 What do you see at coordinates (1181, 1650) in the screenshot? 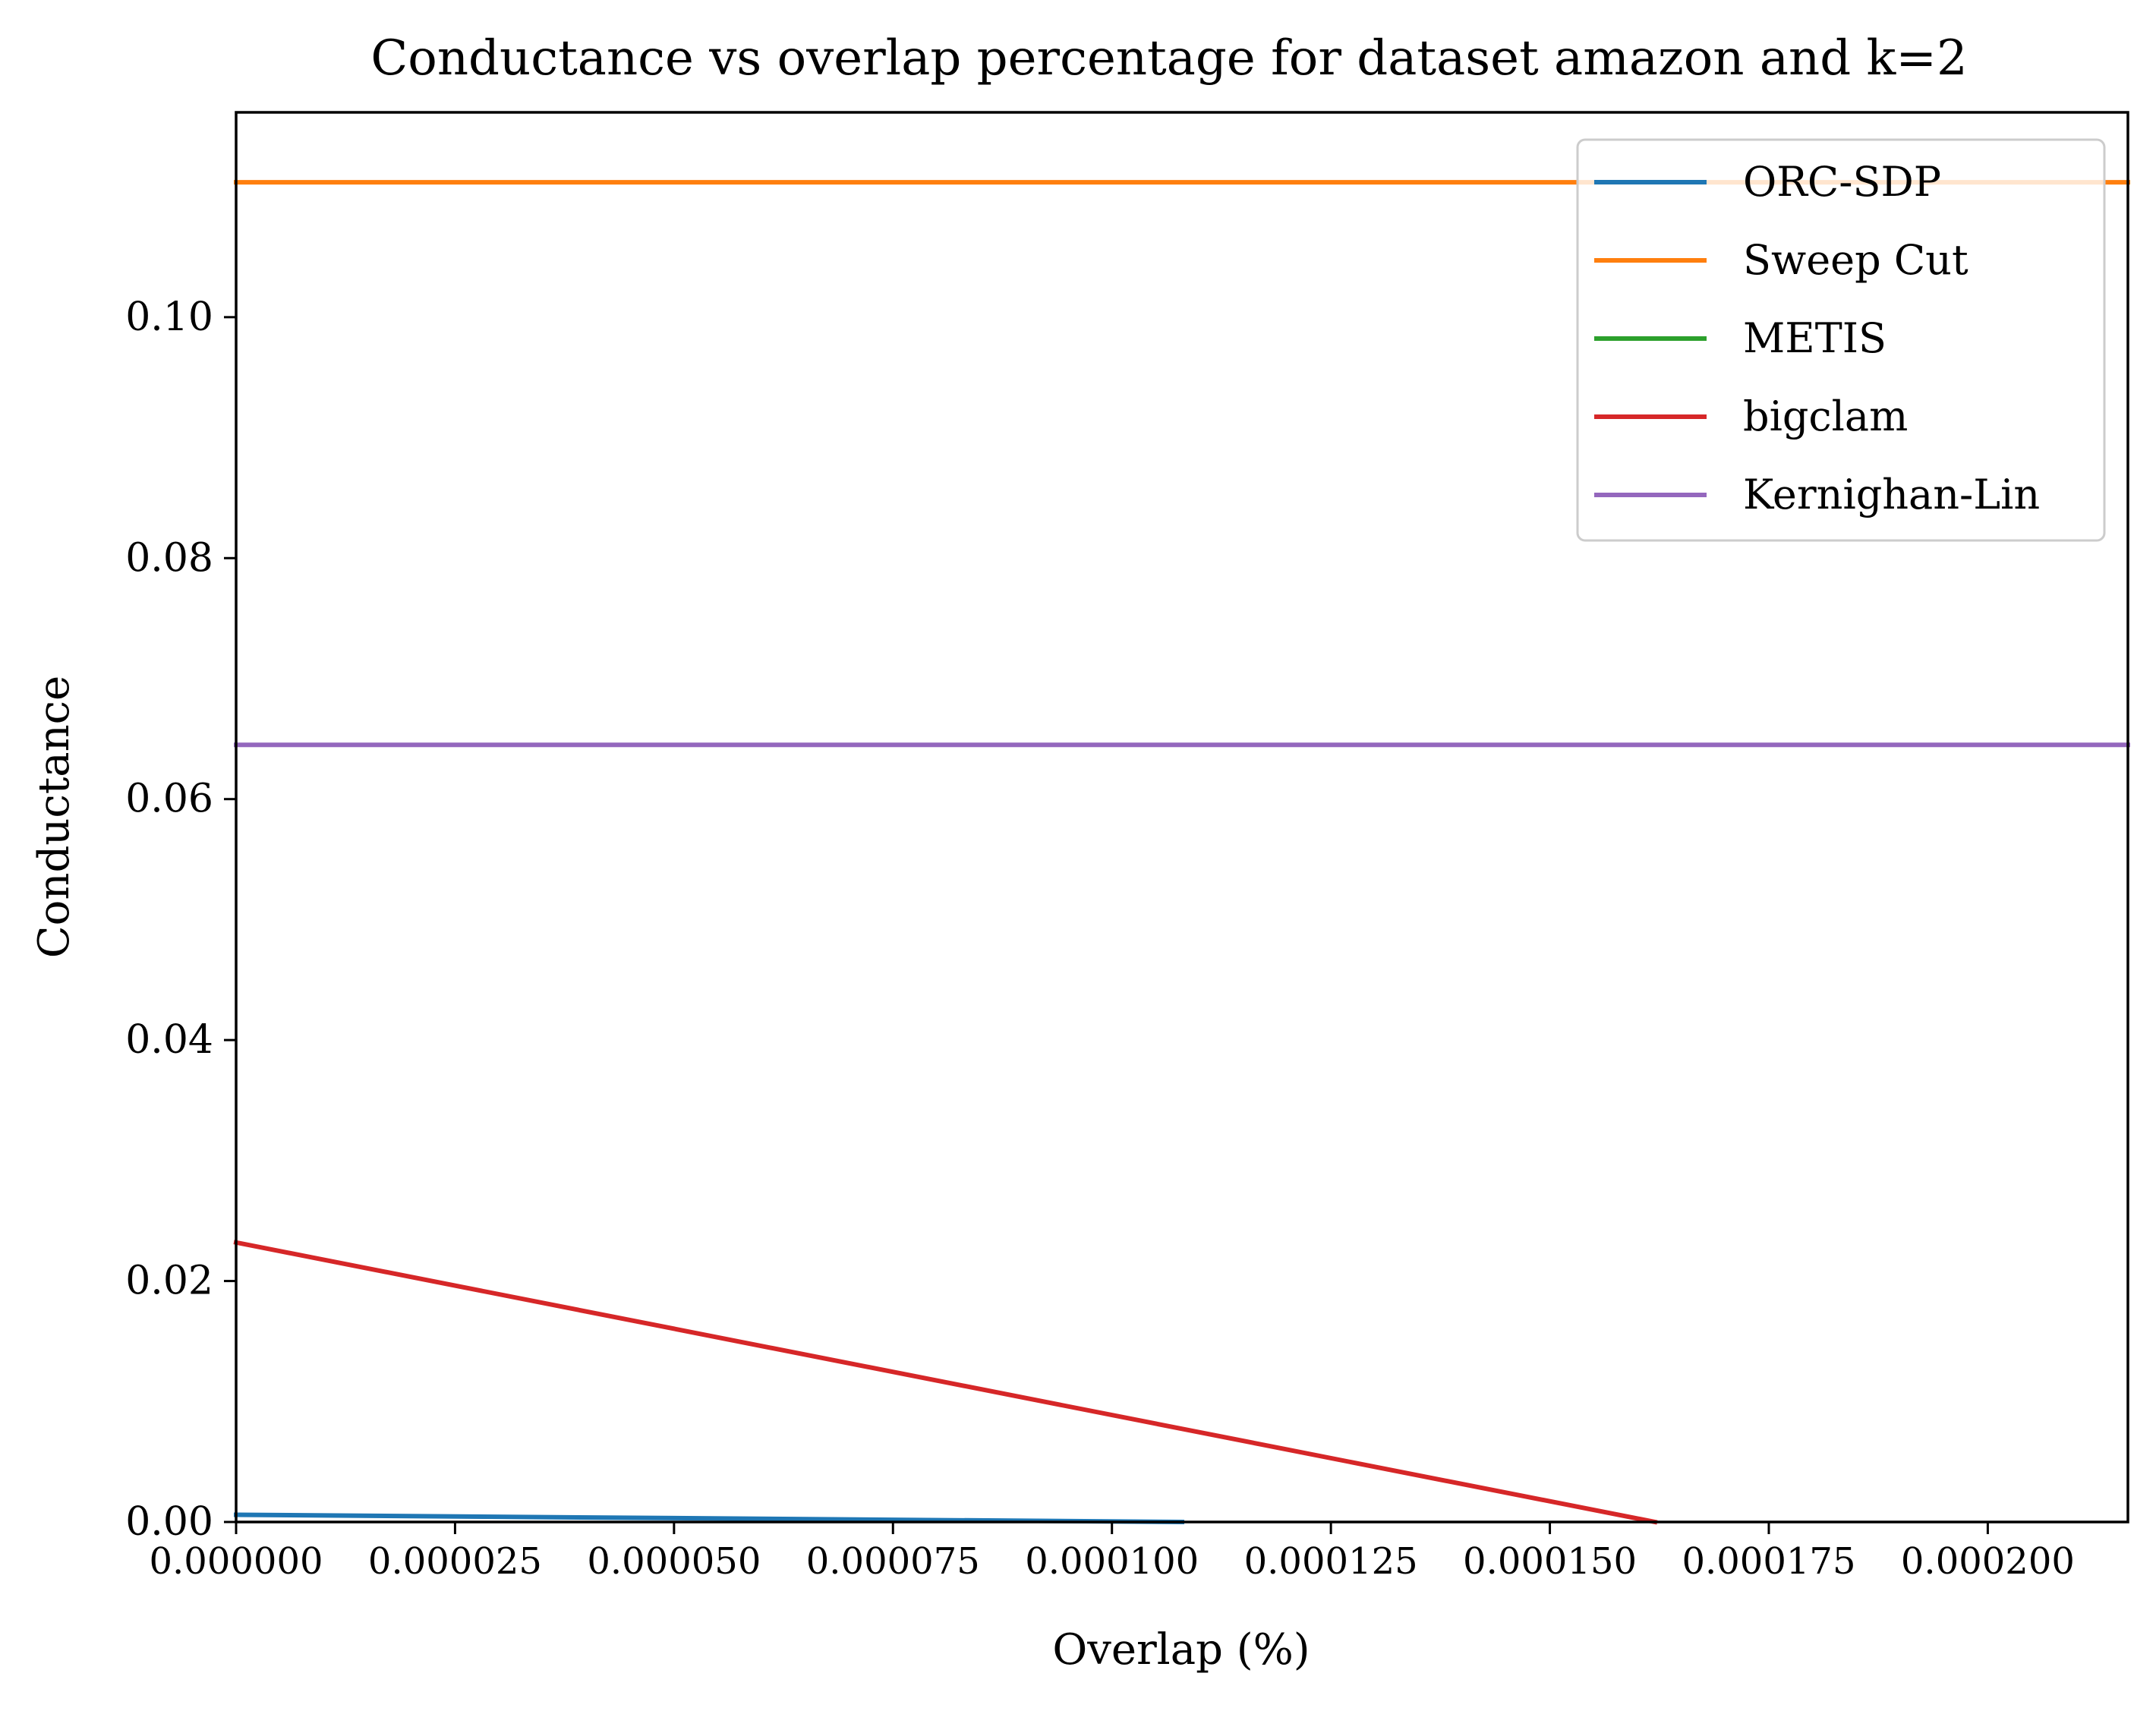
I see `x-axis-label: Overlap (%)` at bounding box center [1181, 1650].